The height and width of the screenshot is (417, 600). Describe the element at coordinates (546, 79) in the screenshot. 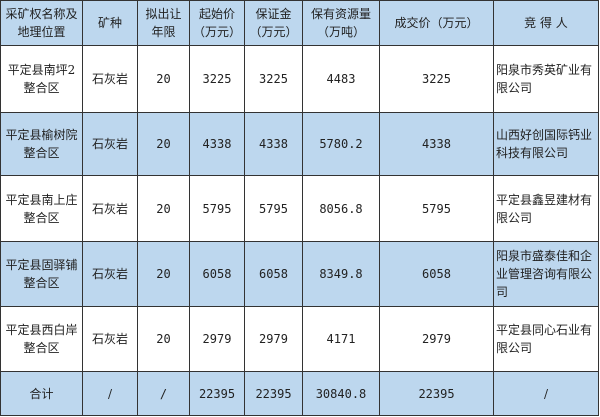

I see `cell-winner: 阳泉市秀英矿业有限公司` at that location.